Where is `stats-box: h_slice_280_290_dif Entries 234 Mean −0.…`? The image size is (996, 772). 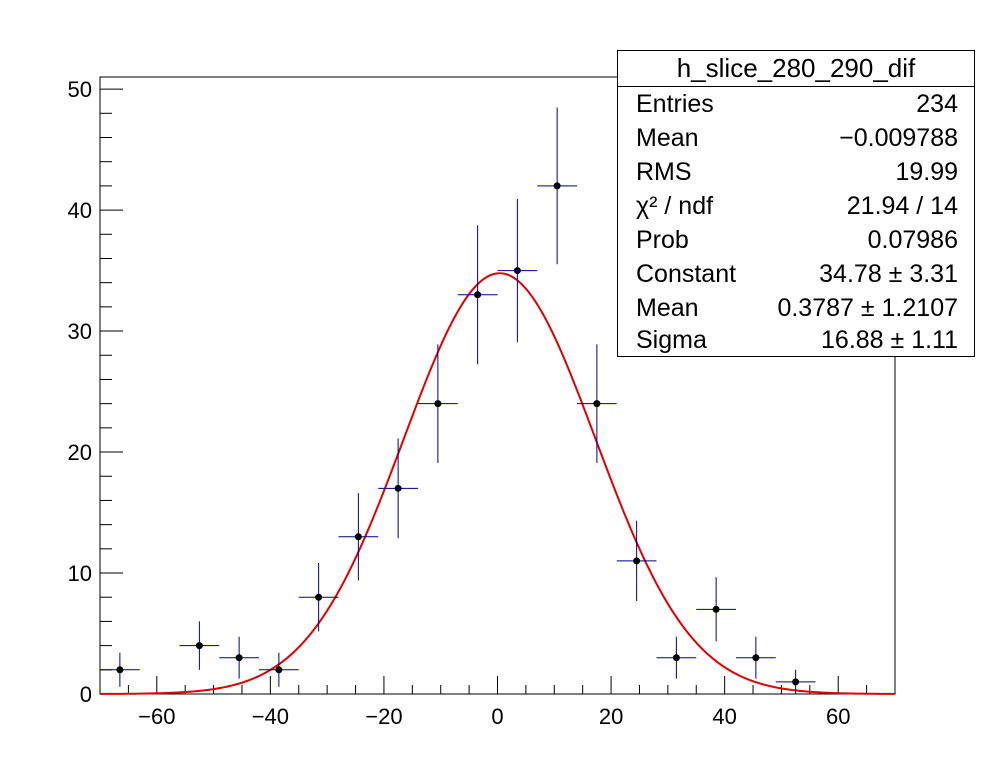 stats-box: h_slice_280_290_dif Entries 234 Mean −0.… is located at coordinates (796, 203).